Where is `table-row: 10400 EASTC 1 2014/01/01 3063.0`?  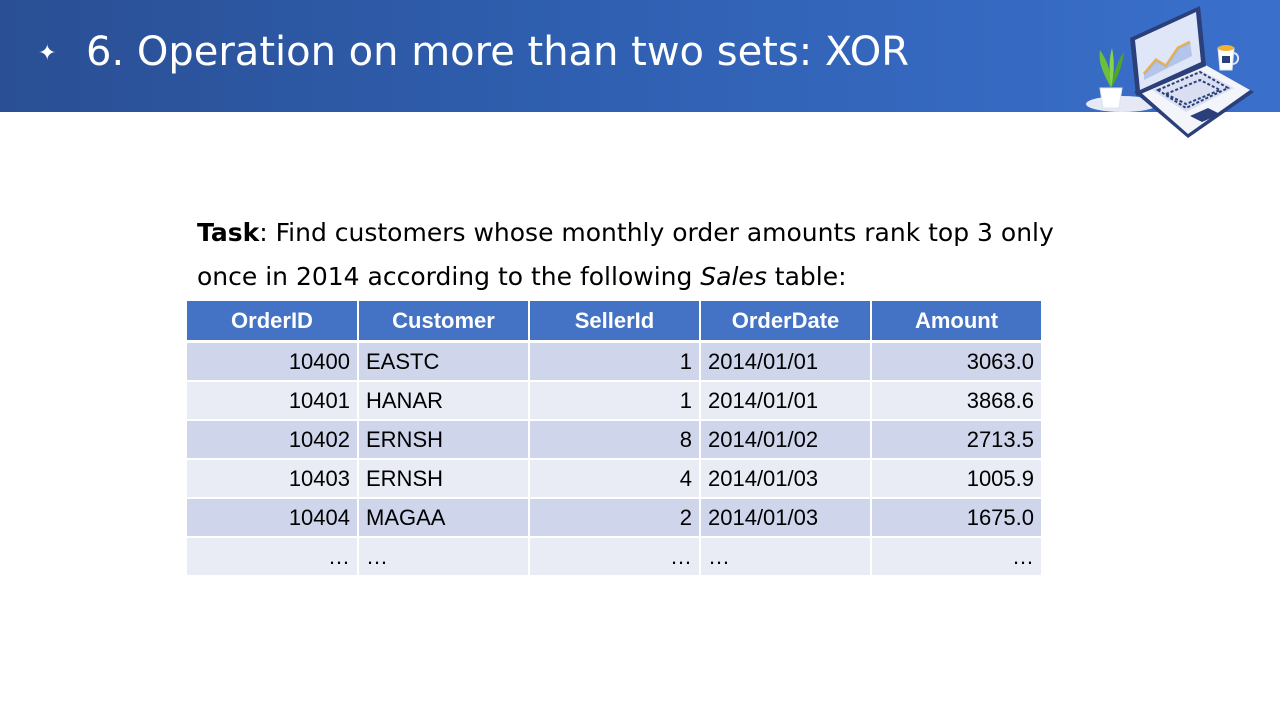
table-row: 10400 EASTC 1 2014/01/01 3063.0 is located at coordinates (614, 361).